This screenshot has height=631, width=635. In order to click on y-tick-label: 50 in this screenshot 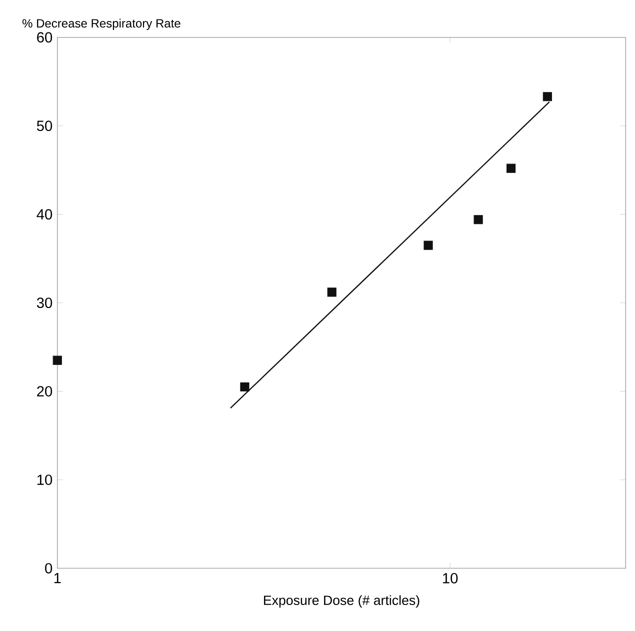, I will do `click(44, 126)`.